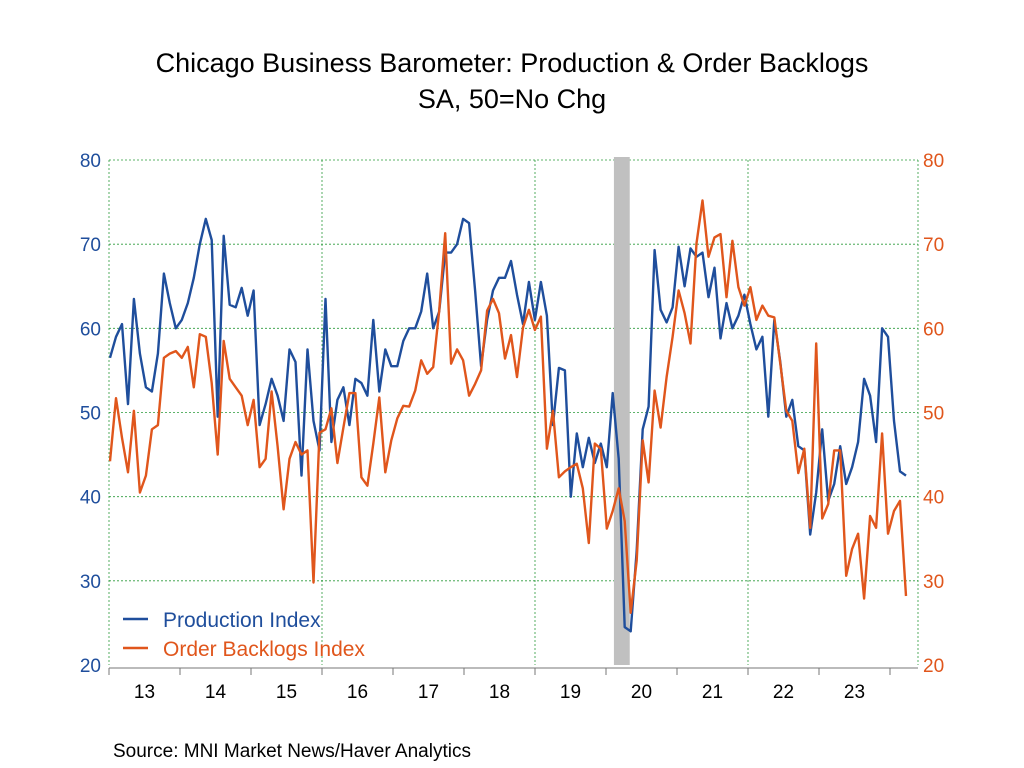  What do you see at coordinates (933, 498) in the screenshot?
I see `y-right-tick-label: 40` at bounding box center [933, 498].